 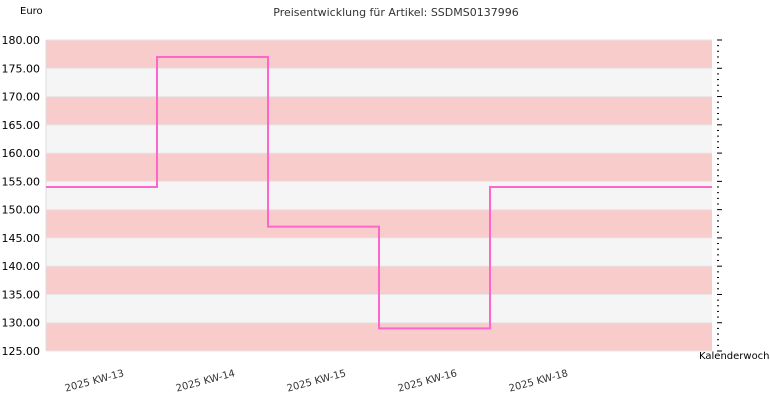 I want to click on y-tick-label: 140.00, so click(x=21, y=266).